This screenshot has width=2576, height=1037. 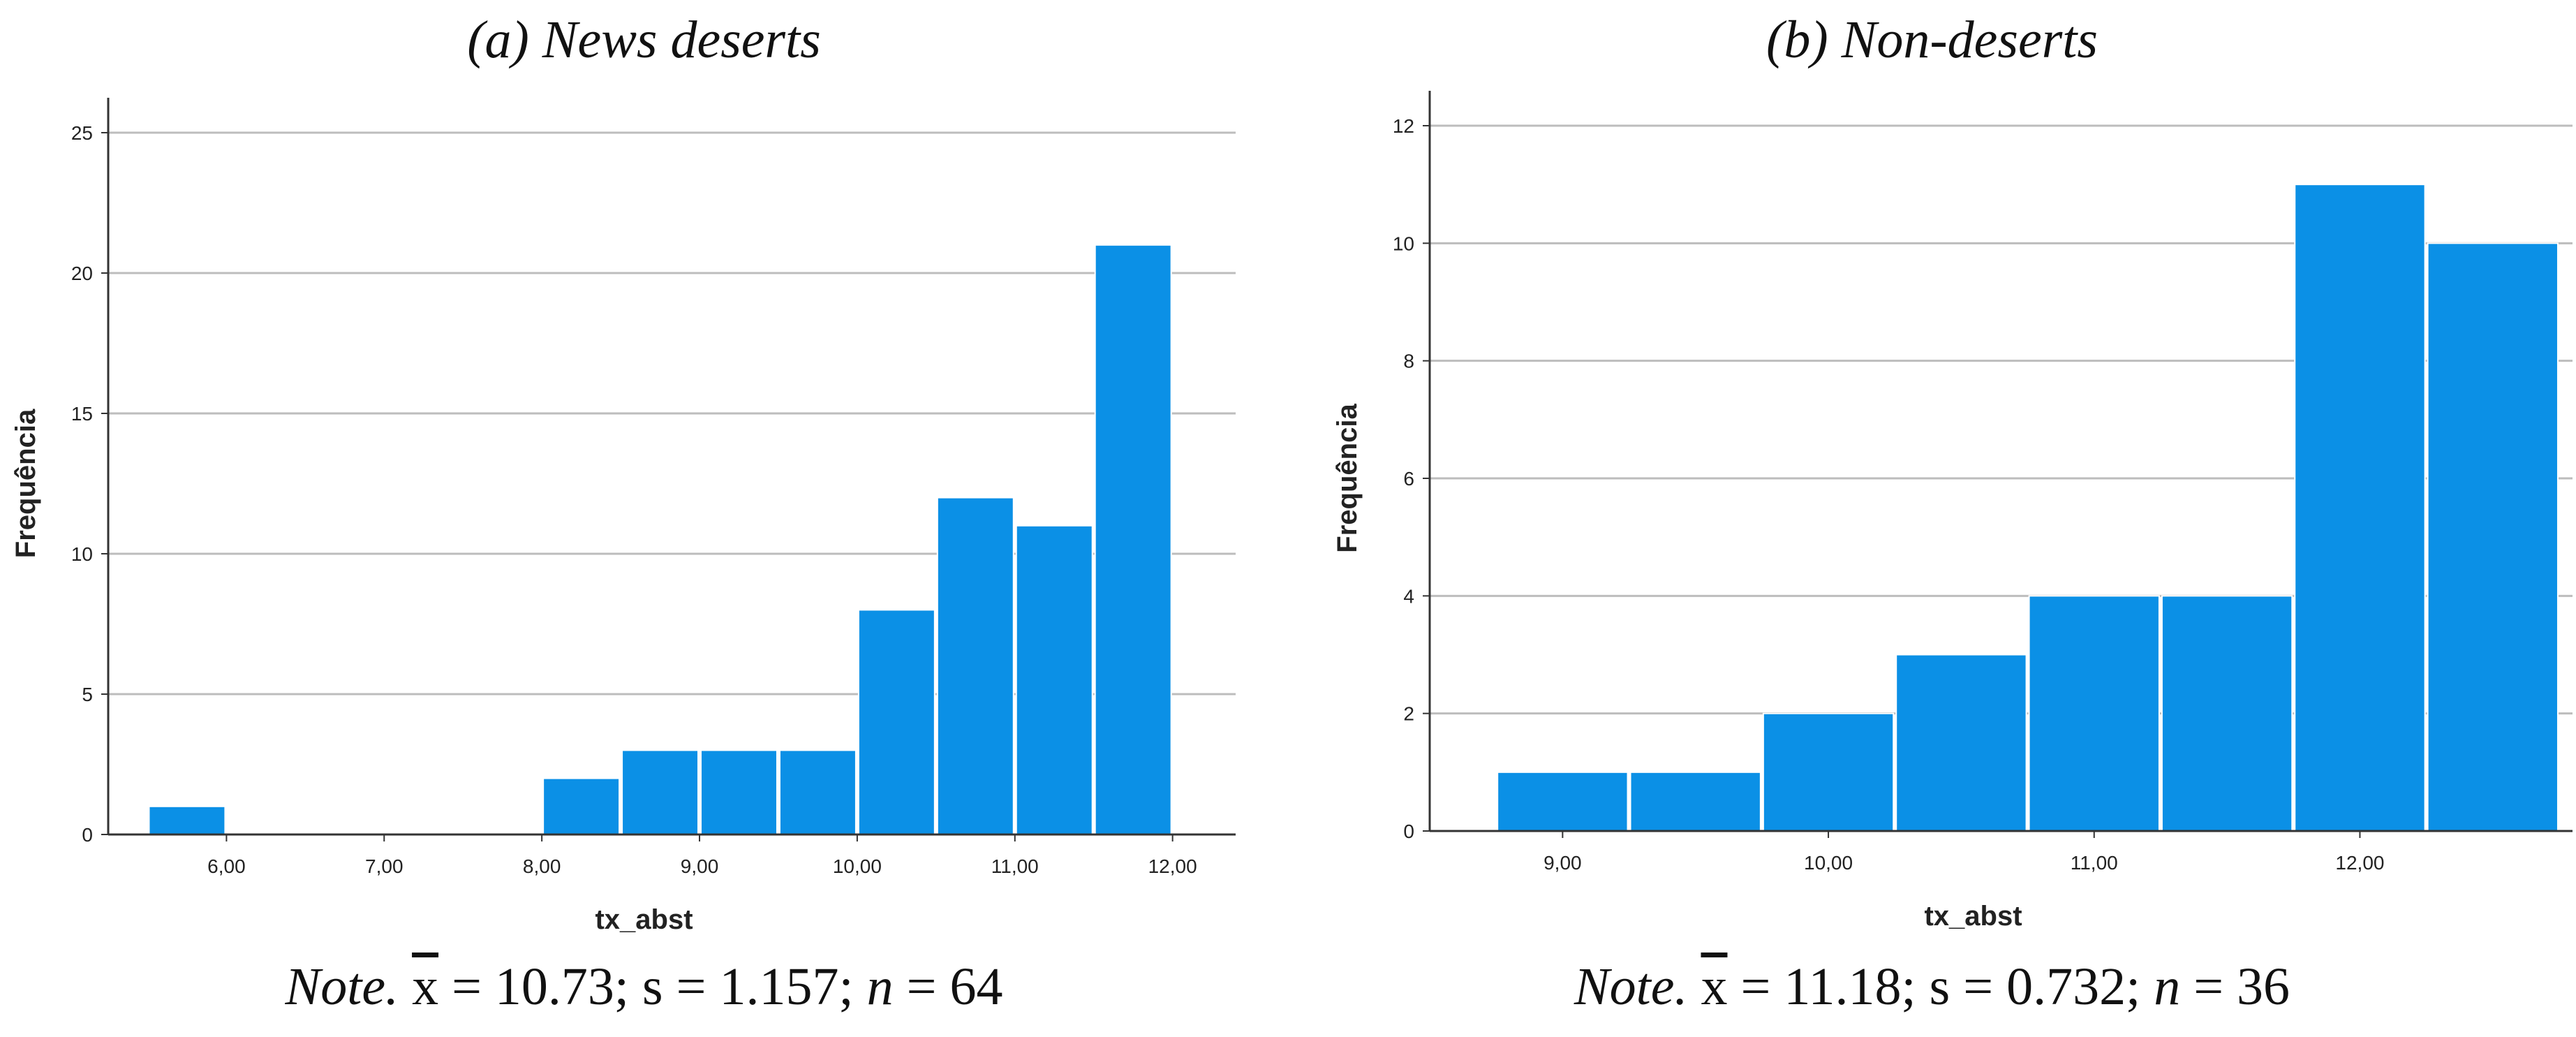 What do you see at coordinates (542, 866) in the screenshot?
I see `x-tick-label: 8,00` at bounding box center [542, 866].